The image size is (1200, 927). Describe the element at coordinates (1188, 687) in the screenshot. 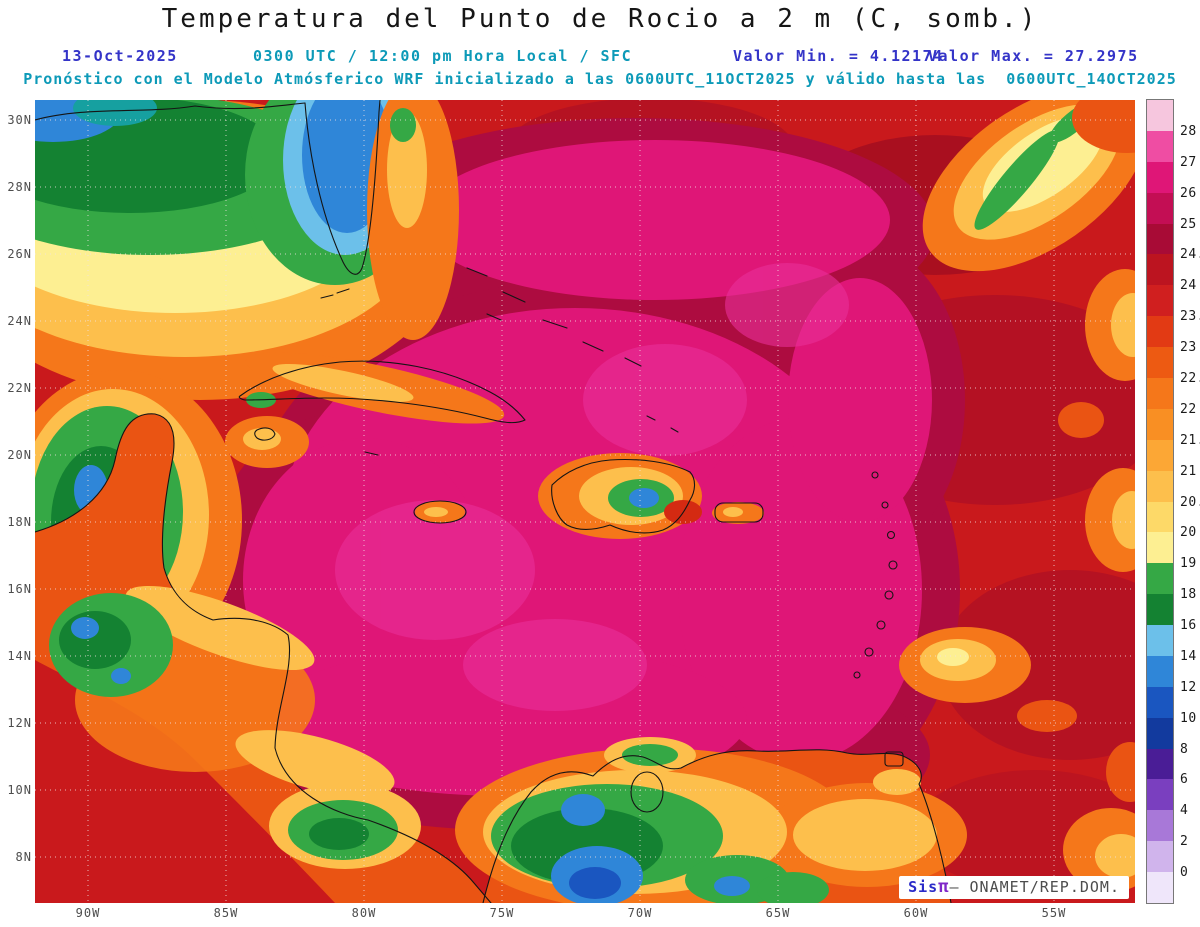

I see `colorbar-tick-label: 12` at that location.